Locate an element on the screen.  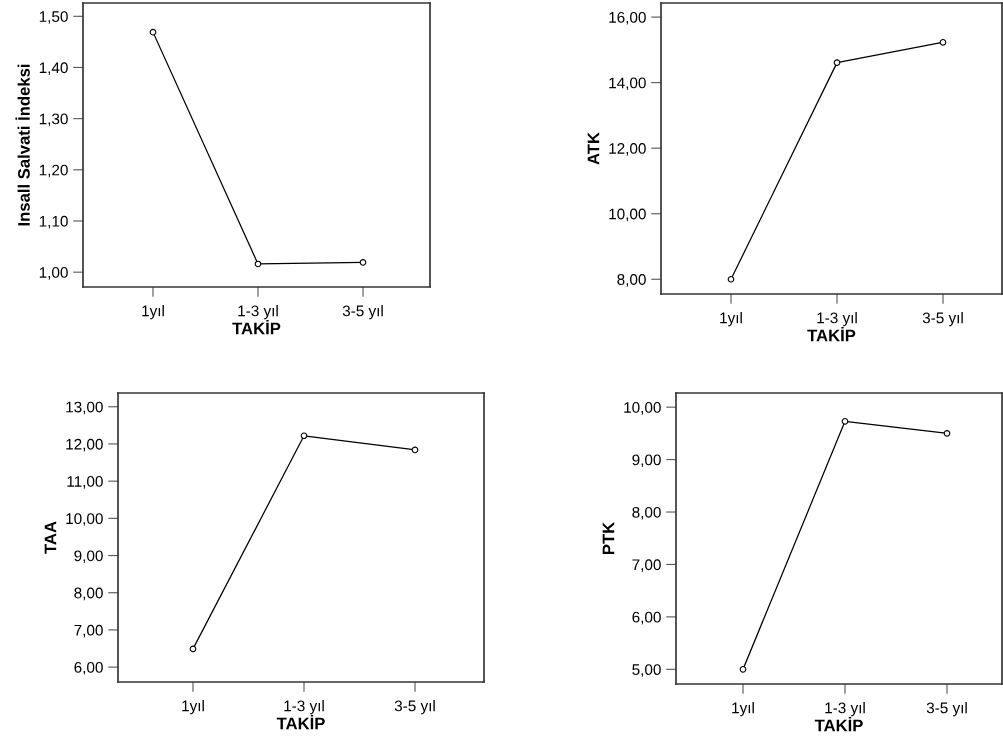
y-tick-label: 1,00 is located at coordinates (53, 273).